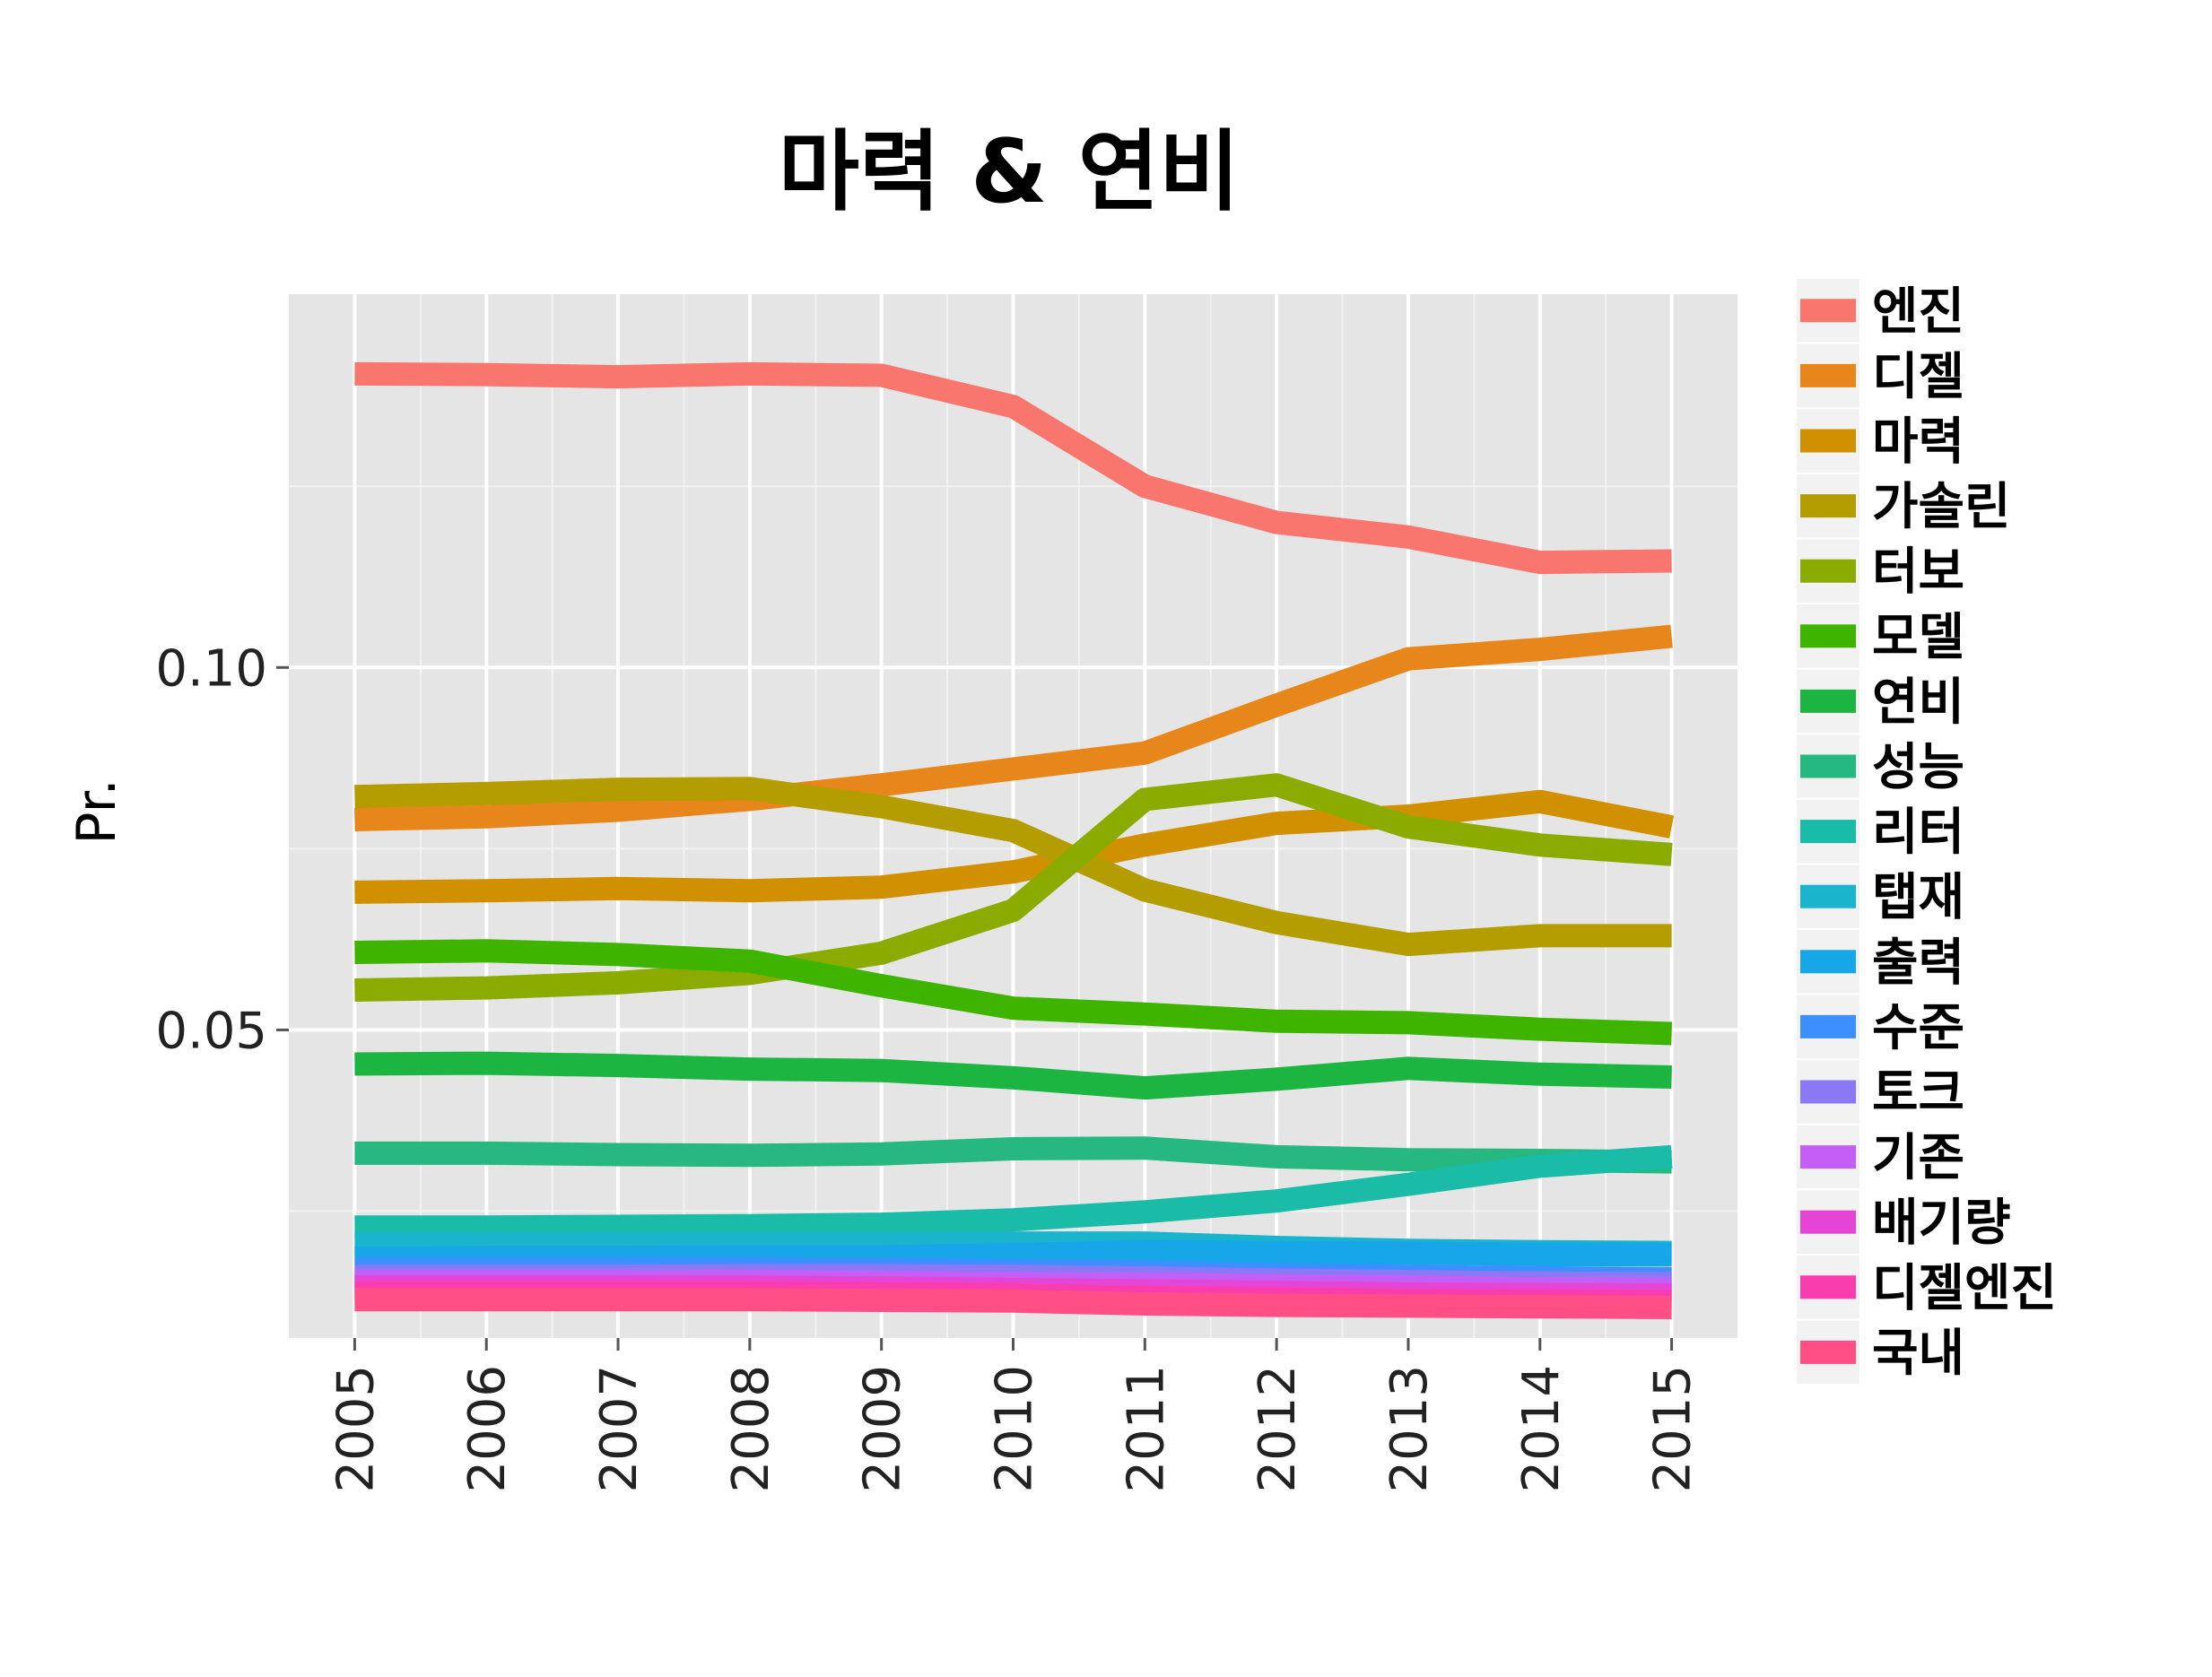  I want to click on x-tick-label: 2012, so click(1278, 1429).